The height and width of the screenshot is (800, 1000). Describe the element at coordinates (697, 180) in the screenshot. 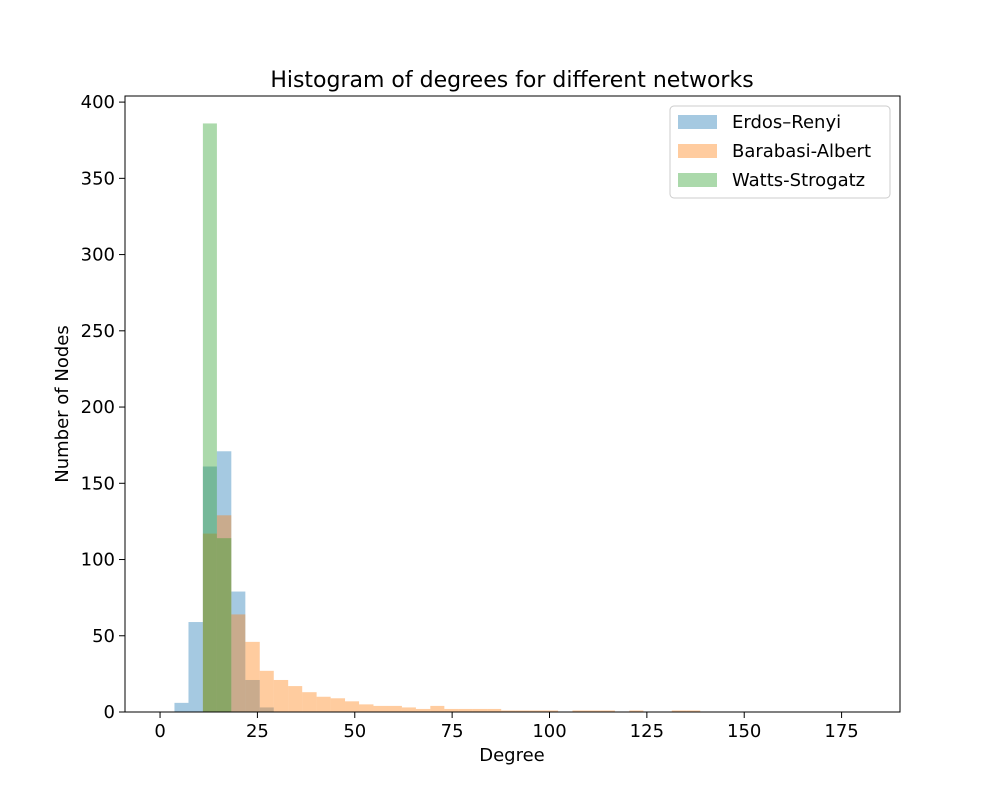

I see `legend-swatch-watts-strogatz` at that location.